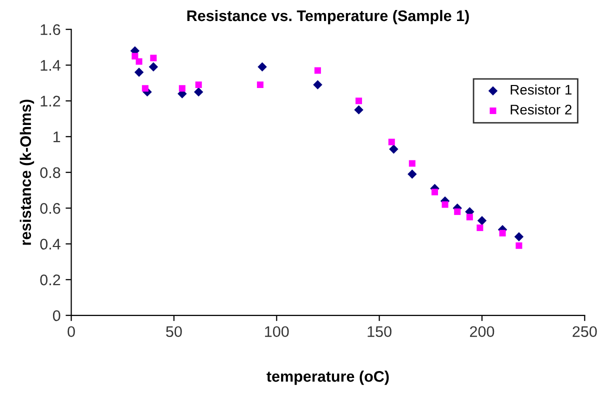 This screenshot has width=604, height=408. Describe the element at coordinates (50, 208) in the screenshot. I see `y-tick-label: 0.6` at that location.